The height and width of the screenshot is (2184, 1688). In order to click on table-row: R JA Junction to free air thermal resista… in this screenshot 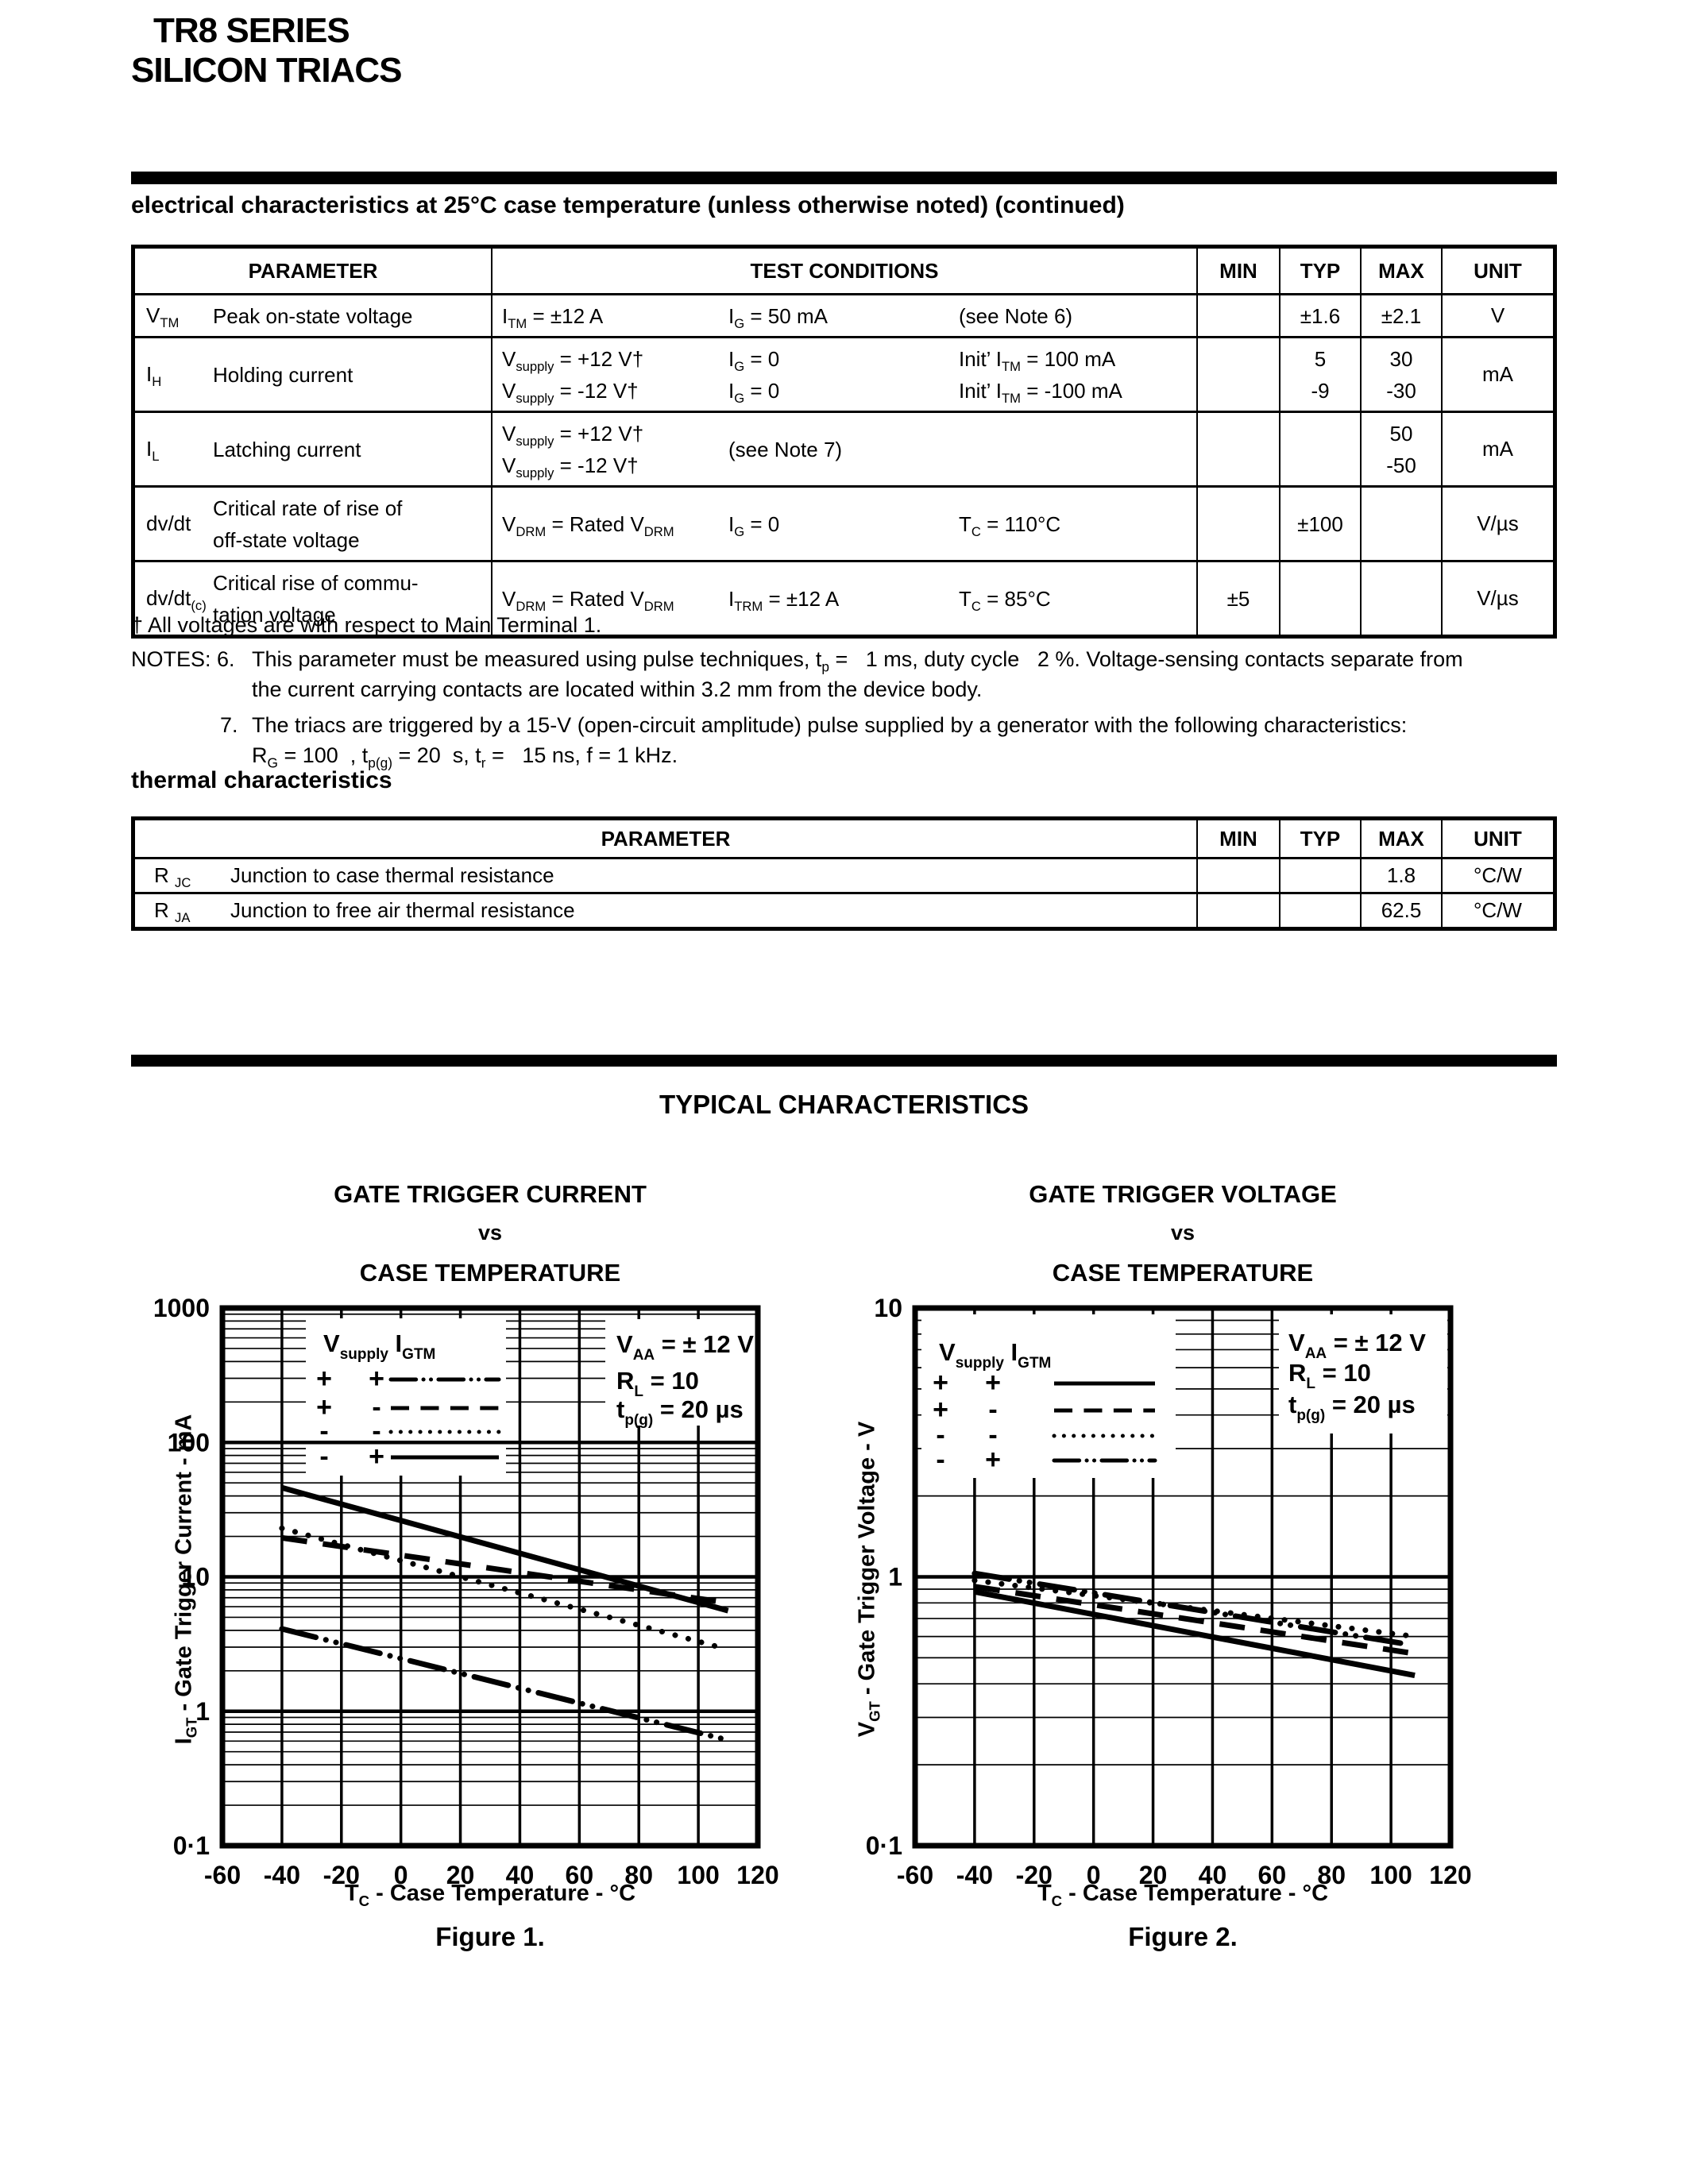, I will do `click(844, 909)`.